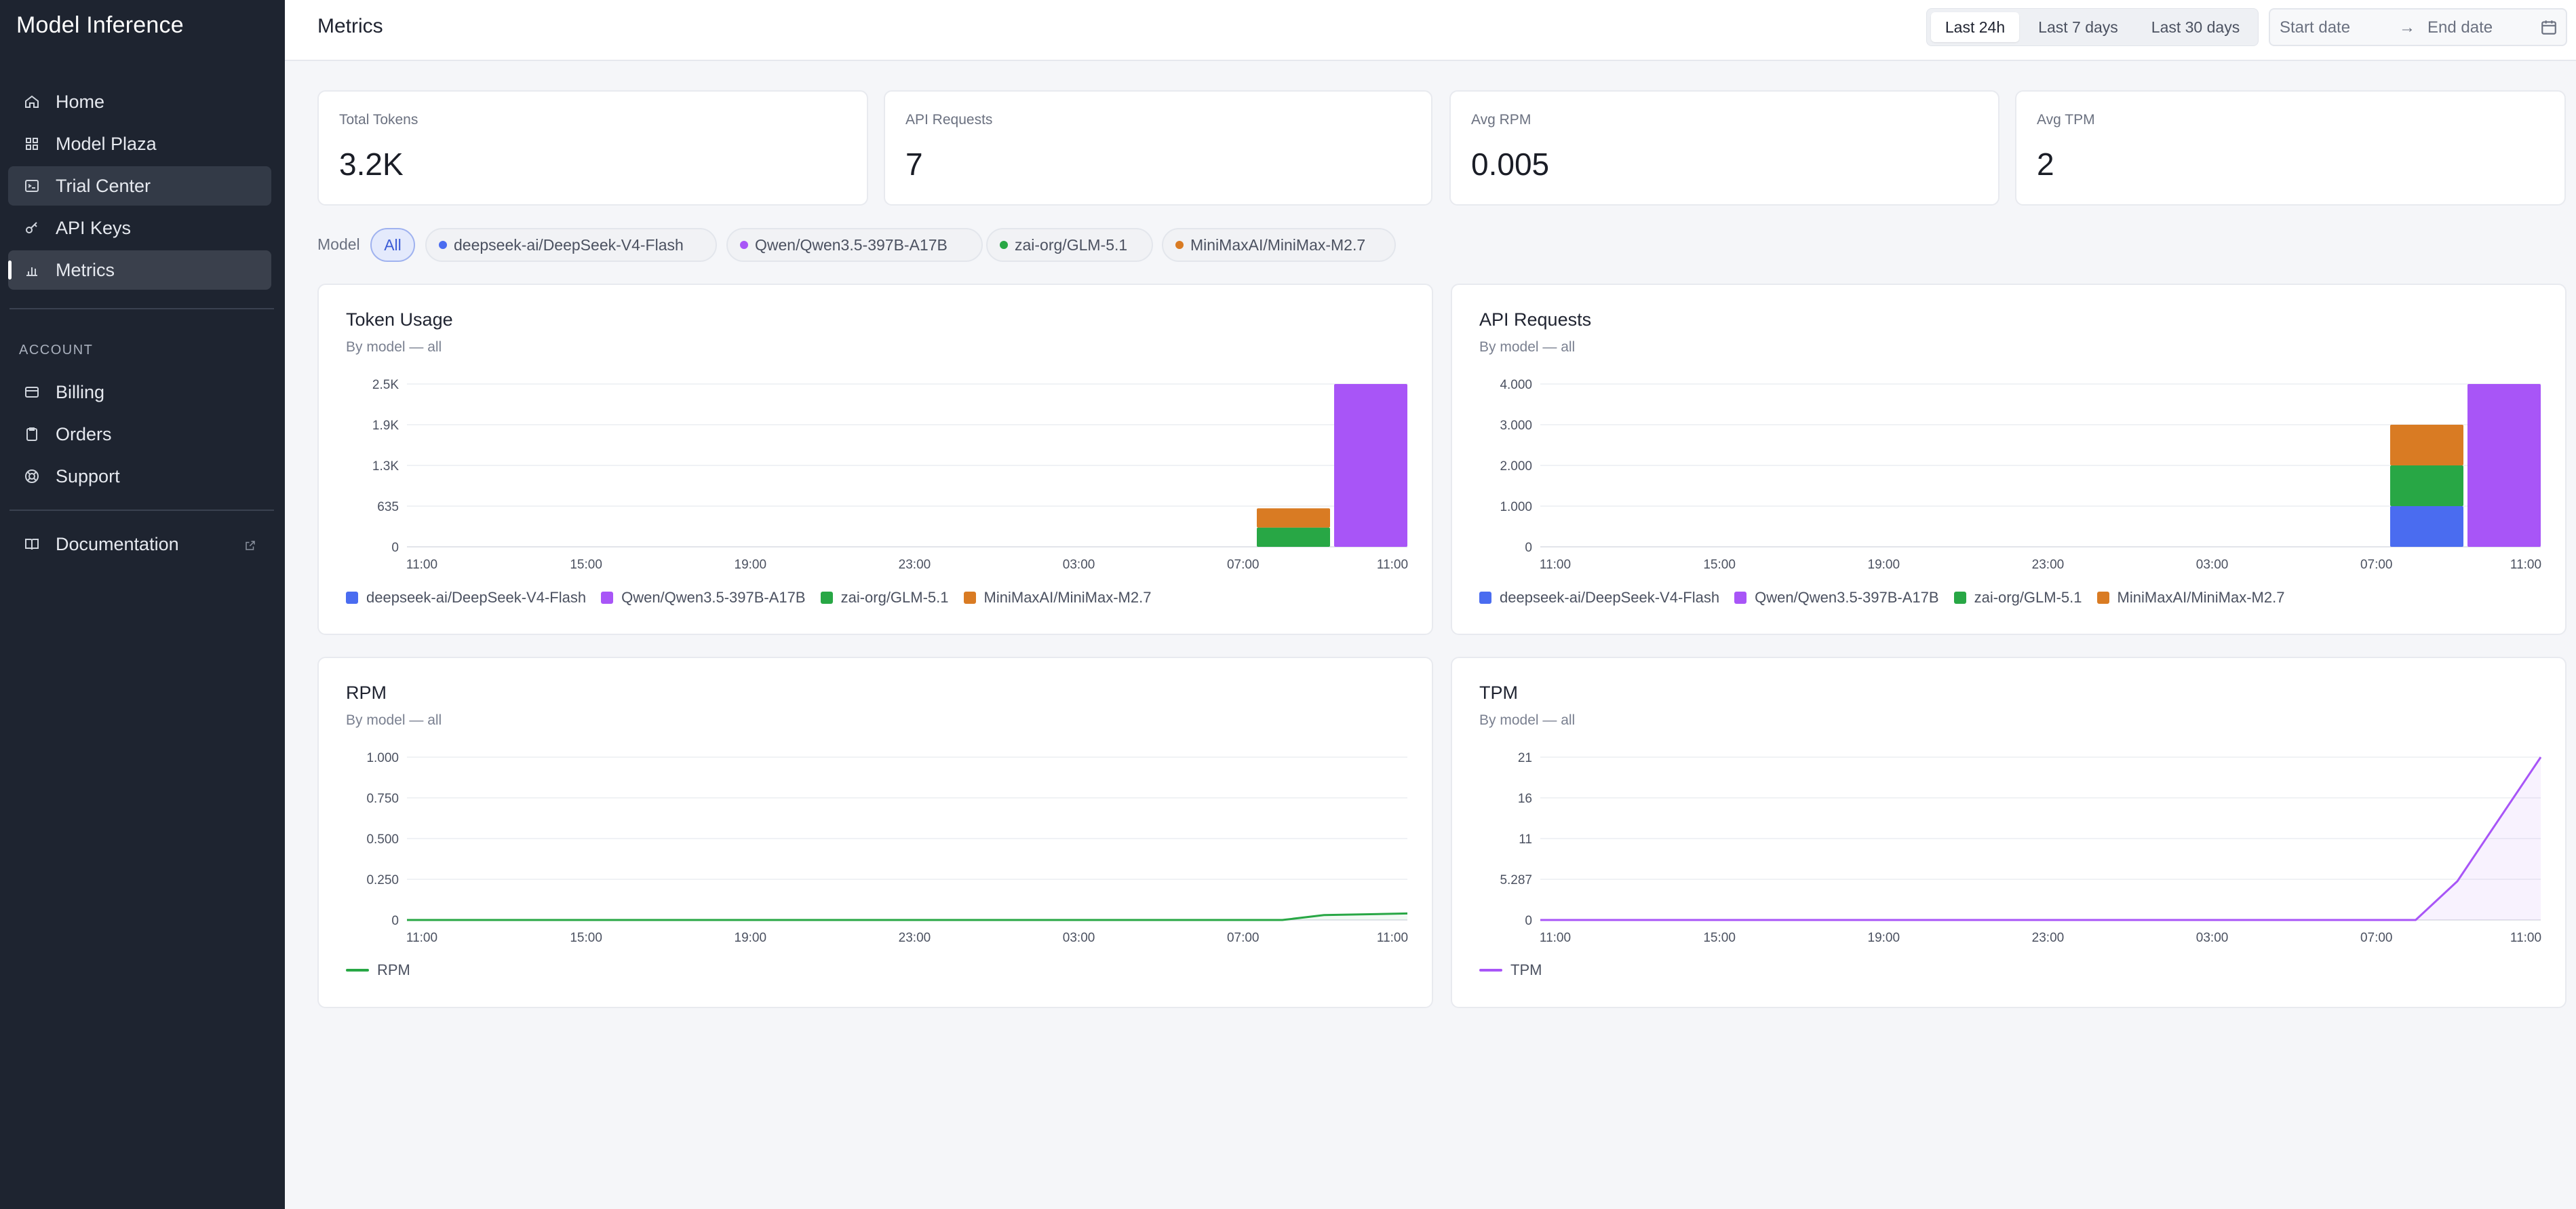  I want to click on sidebar-item-documentation: Documentation, so click(139, 544).